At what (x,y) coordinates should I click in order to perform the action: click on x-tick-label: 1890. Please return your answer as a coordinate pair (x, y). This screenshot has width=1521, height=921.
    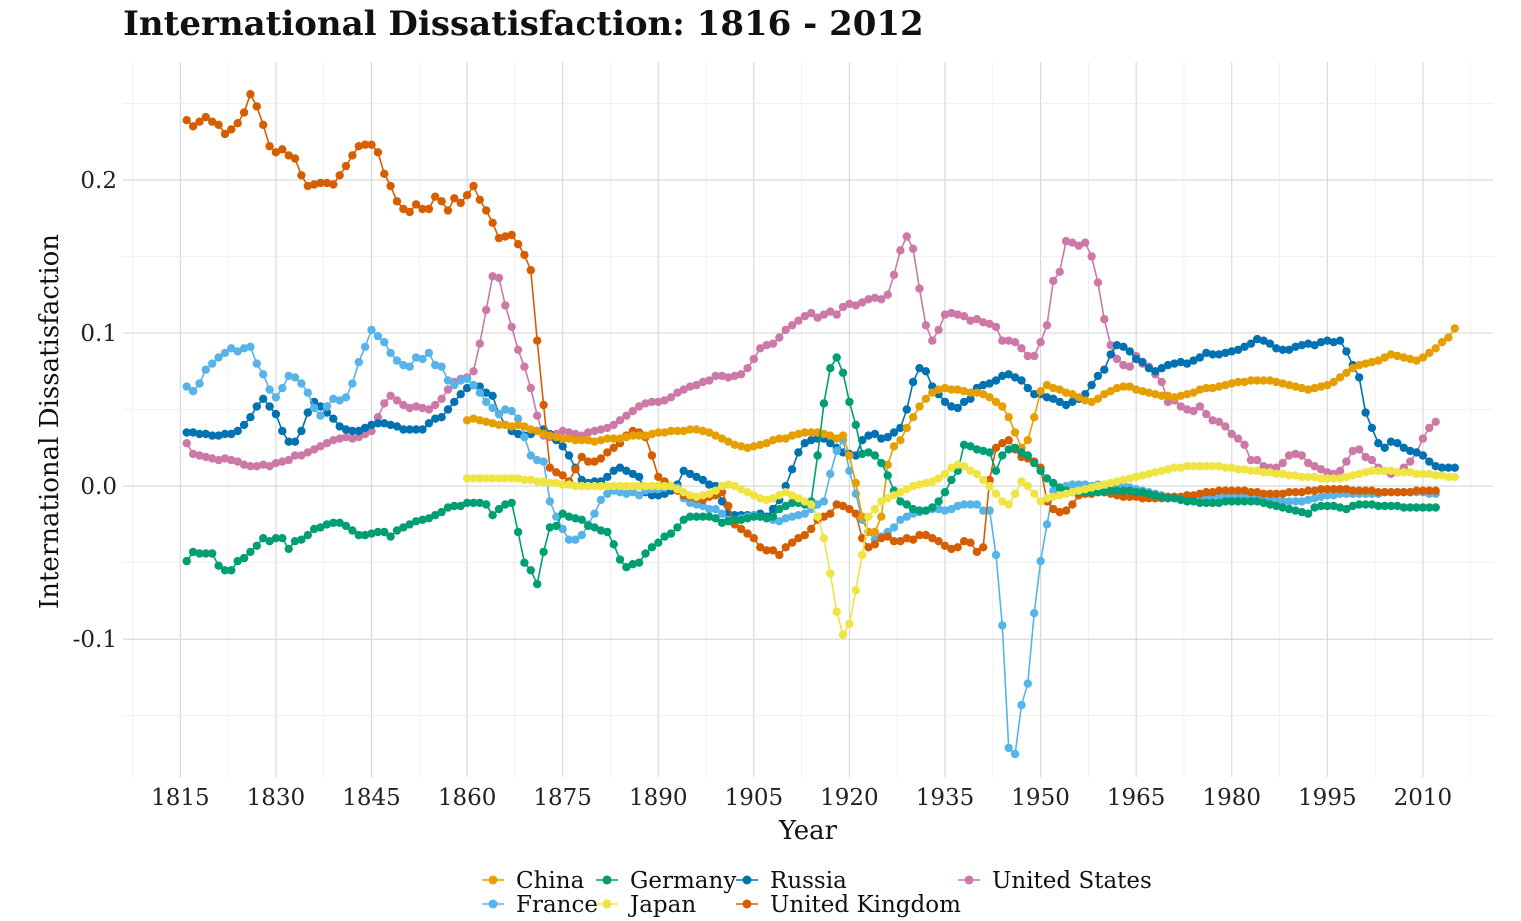
    Looking at the image, I should click on (658, 798).